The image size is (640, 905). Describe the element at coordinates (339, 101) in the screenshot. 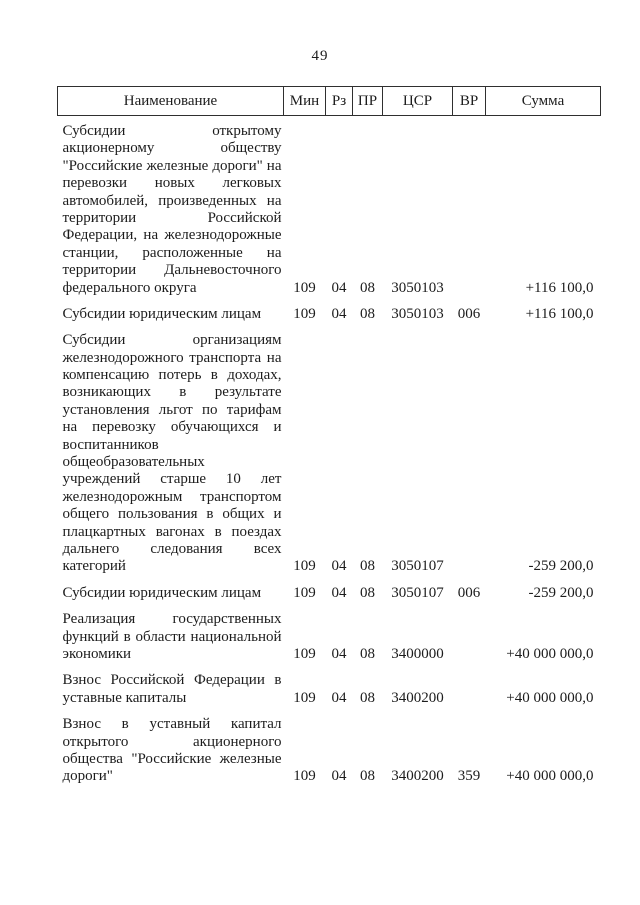

I see `col-header-rz: Рз` at that location.